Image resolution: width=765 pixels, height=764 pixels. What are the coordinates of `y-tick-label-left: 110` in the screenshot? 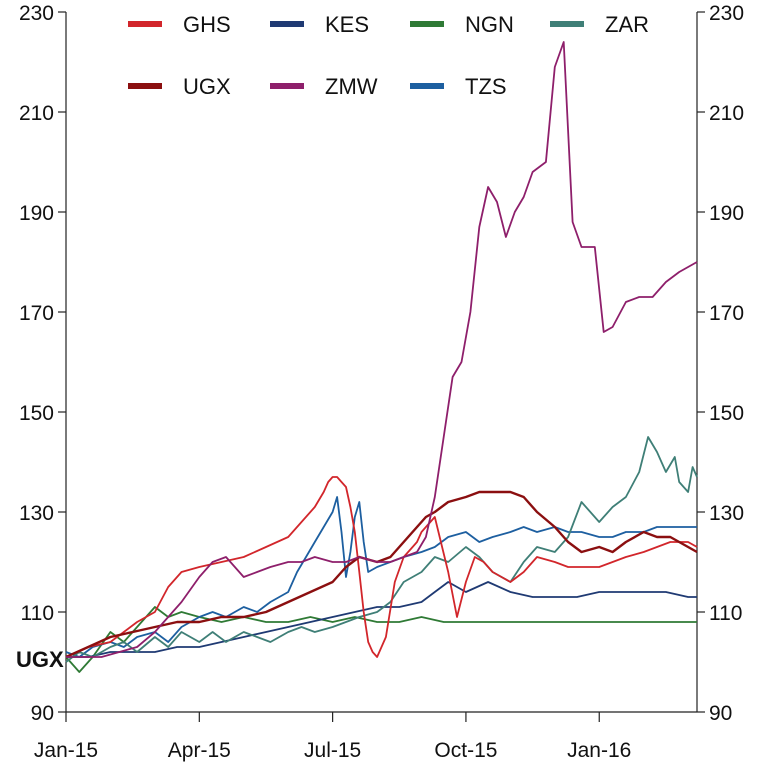 It's located at (37, 613).